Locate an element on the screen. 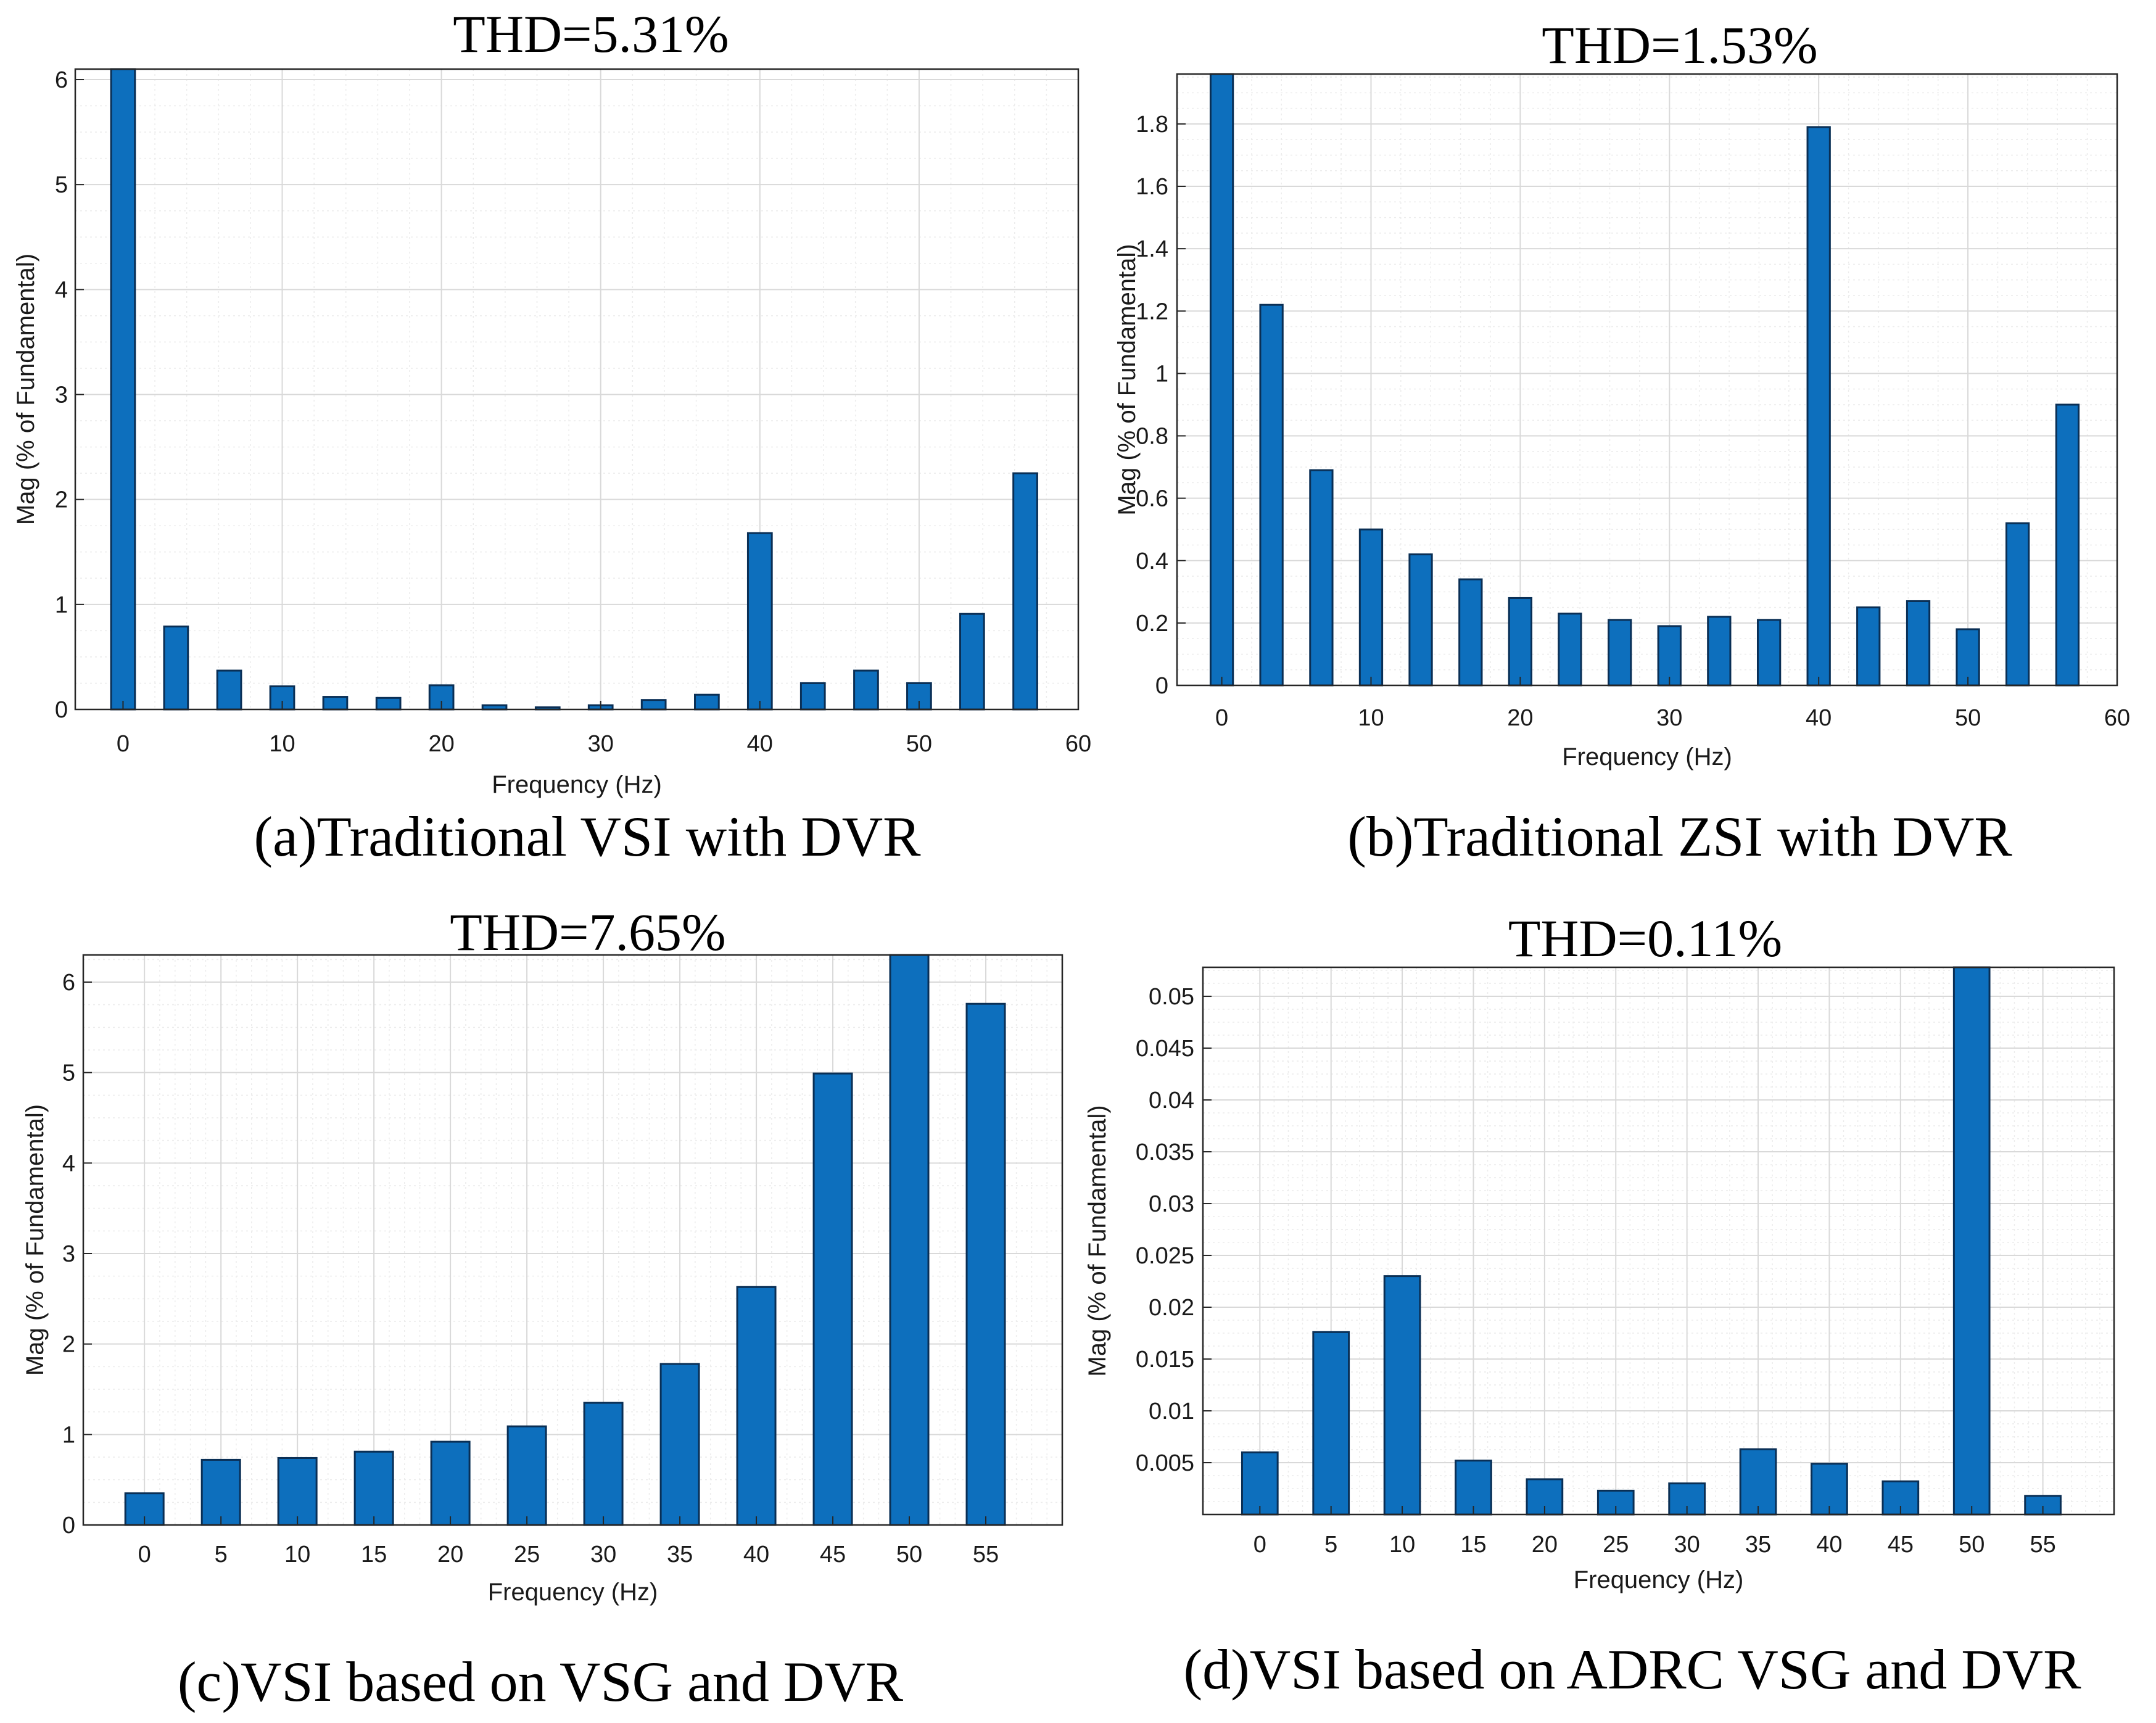  panel-d-x-tick-label: 30 is located at coordinates (1687, 1545).